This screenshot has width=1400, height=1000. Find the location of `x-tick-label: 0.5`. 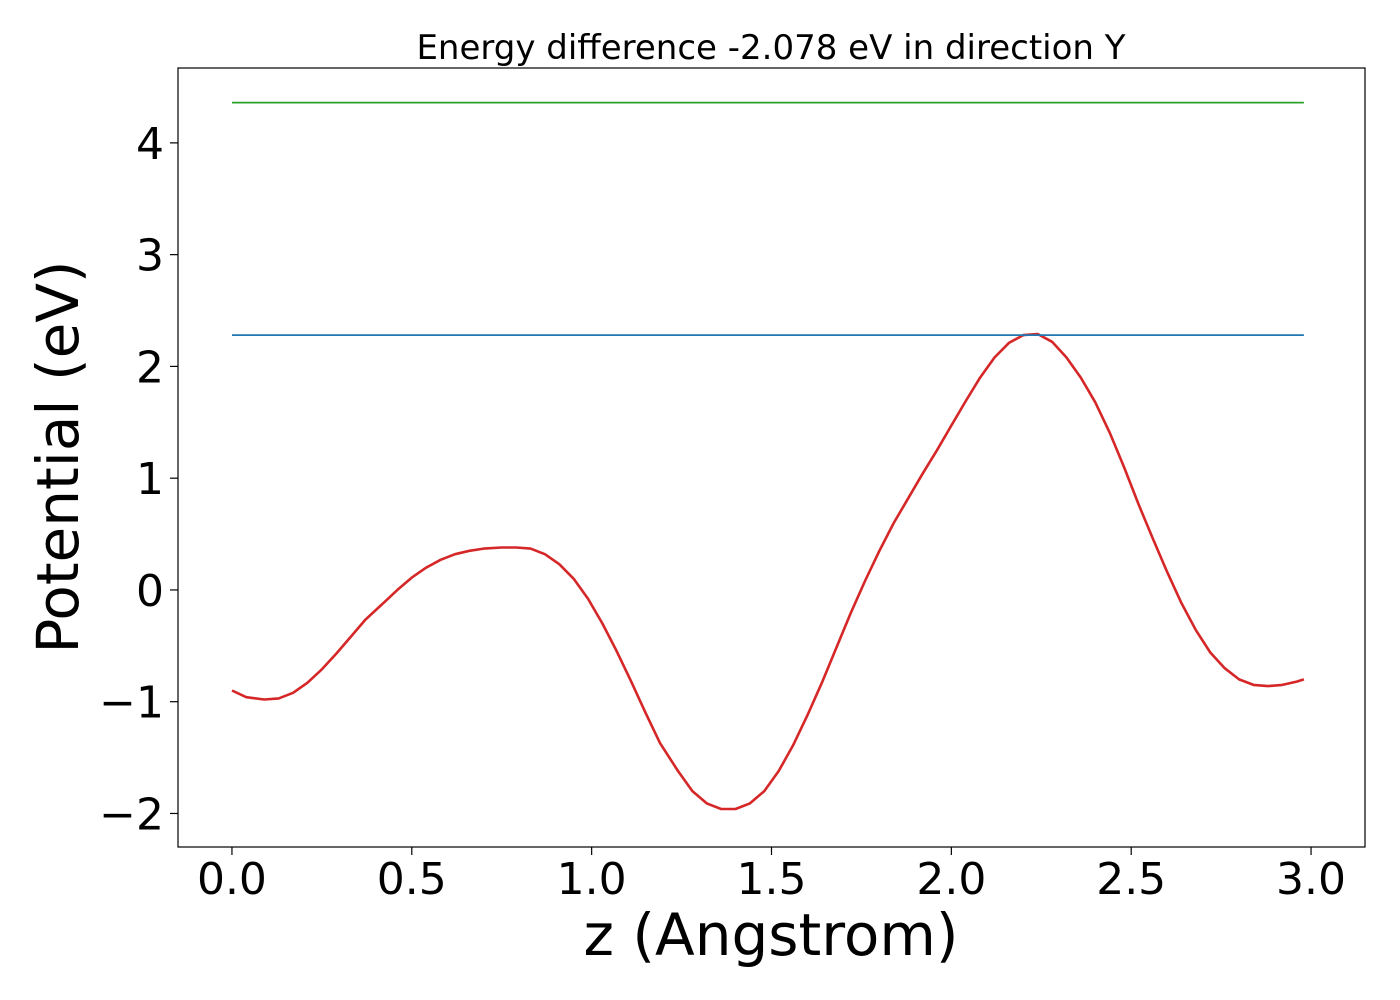

x-tick-label: 0.5 is located at coordinates (412, 879).